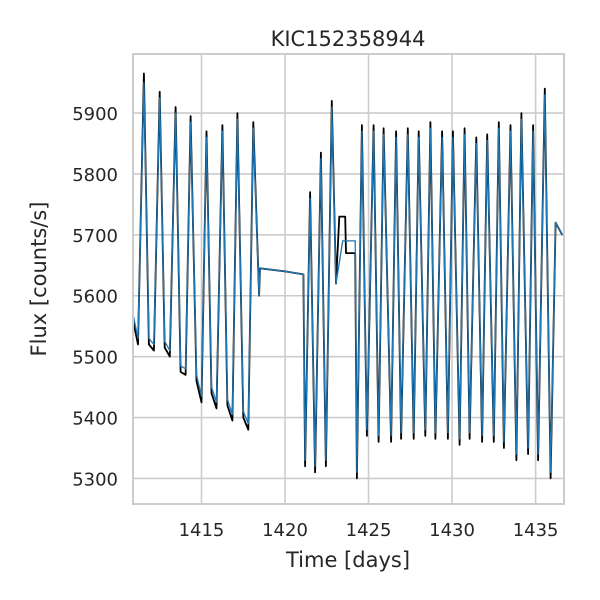 The height and width of the screenshot is (600, 600). I want to click on y-tick-labels: 5300 5400 5500 5600 5700 5800 5900, so click(95, 297).